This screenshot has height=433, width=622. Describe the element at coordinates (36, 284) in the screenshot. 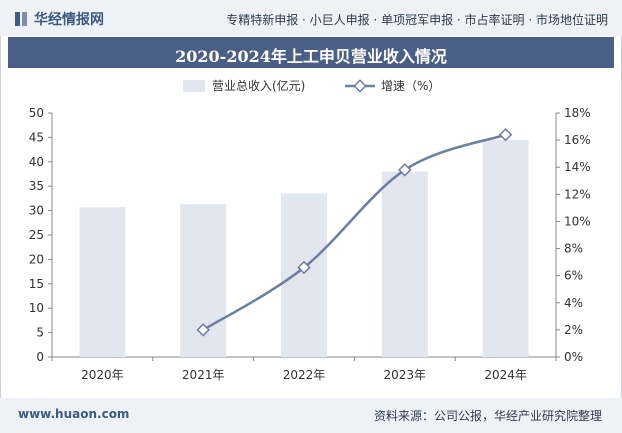

I see `y-left-tick-label: 15` at that location.